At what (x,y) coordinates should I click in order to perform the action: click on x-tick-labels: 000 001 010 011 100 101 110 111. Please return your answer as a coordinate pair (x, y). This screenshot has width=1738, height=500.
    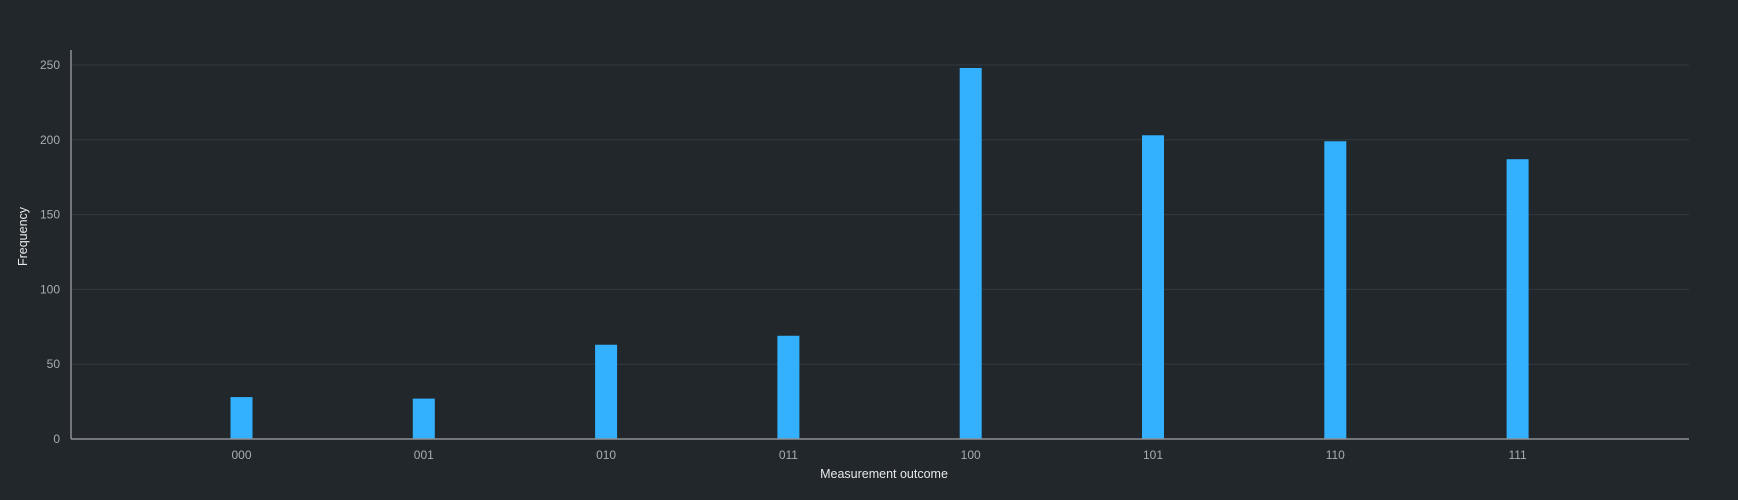
    Looking at the image, I should click on (879, 455).